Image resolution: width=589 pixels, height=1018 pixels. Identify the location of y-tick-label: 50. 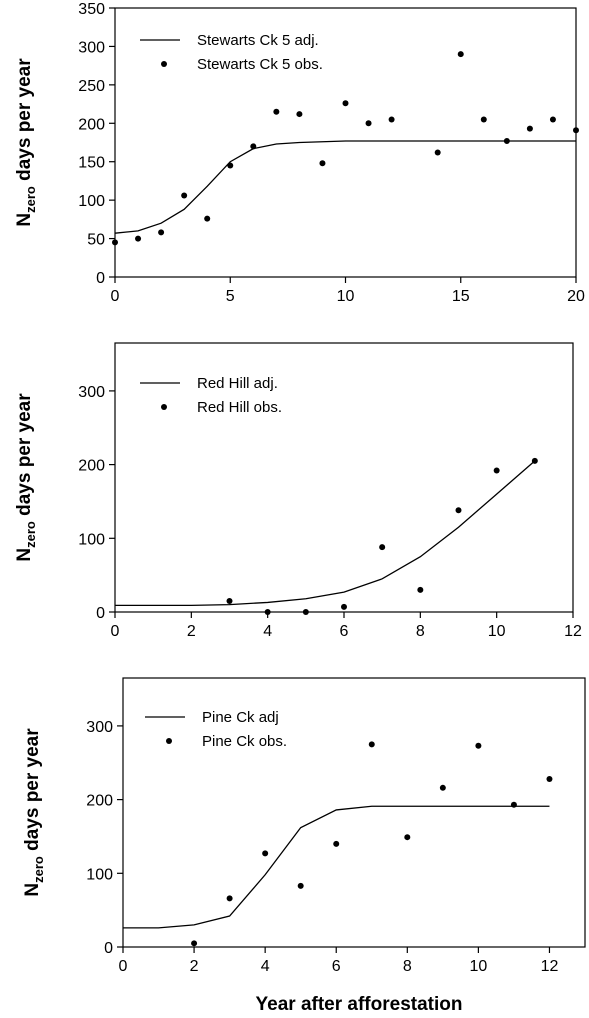
(96, 240).